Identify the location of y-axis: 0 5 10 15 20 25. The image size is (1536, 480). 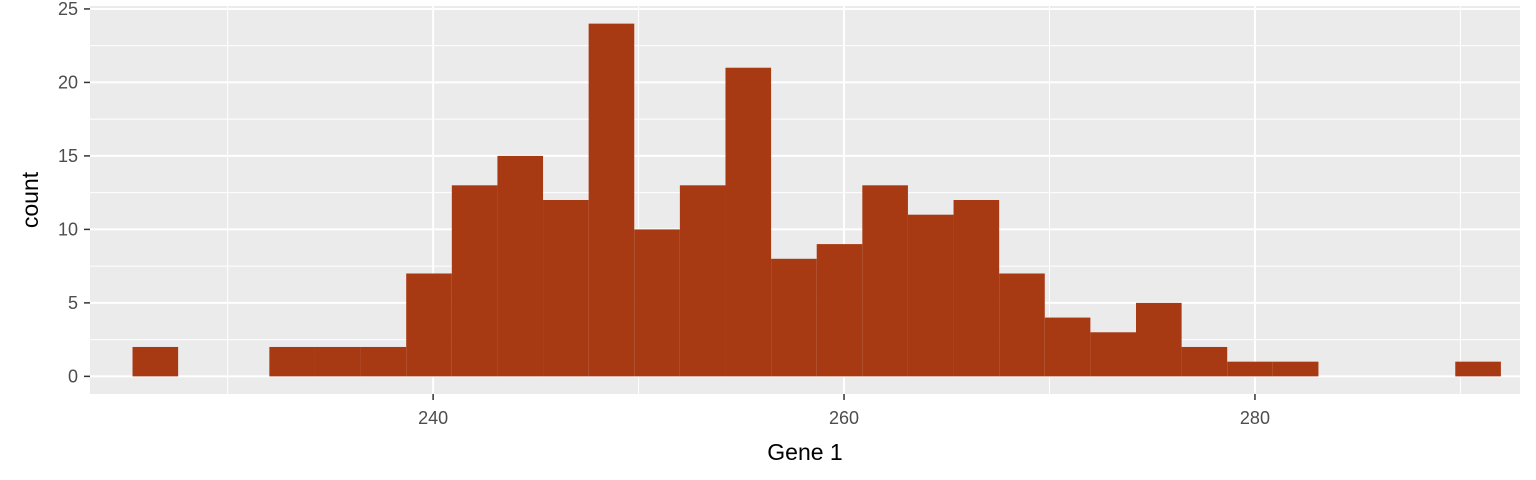
(74, 193).